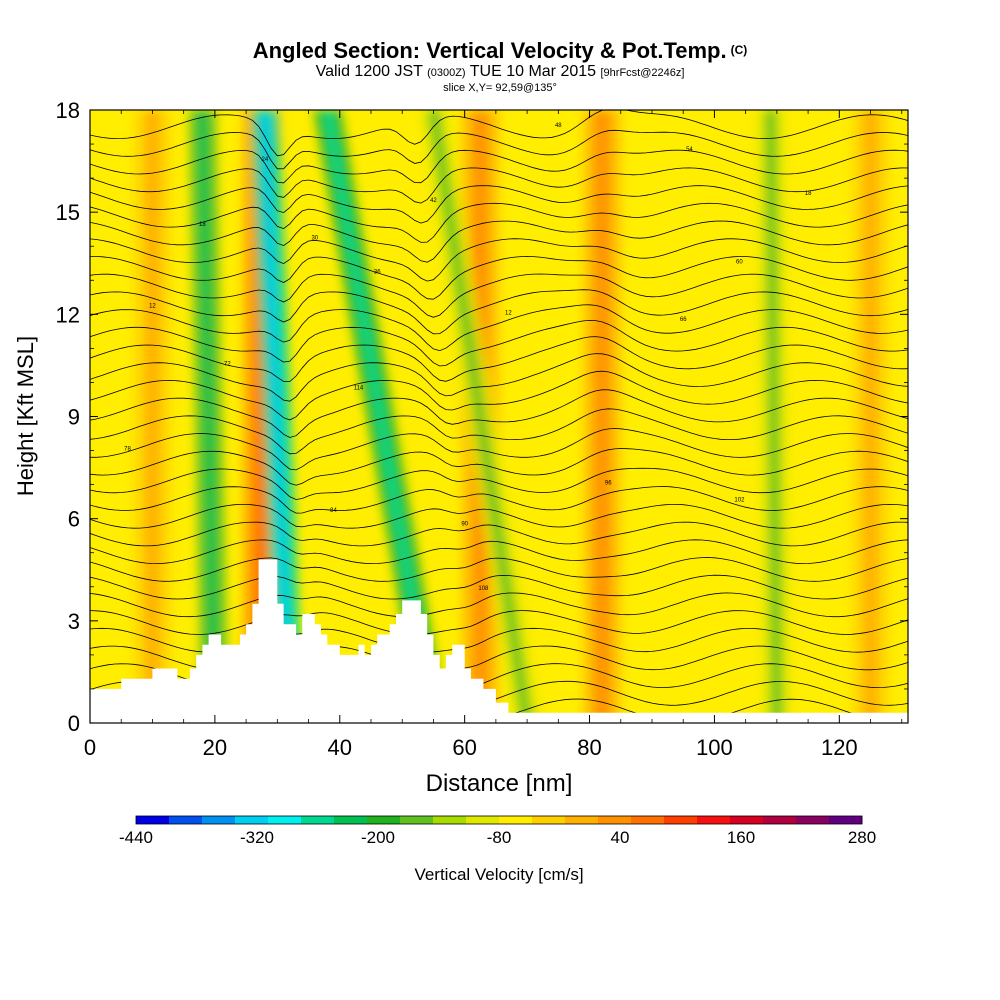 The width and height of the screenshot is (1000, 1000). What do you see at coordinates (257, 837) in the screenshot?
I see `colorbar-tick-label: -320` at bounding box center [257, 837].